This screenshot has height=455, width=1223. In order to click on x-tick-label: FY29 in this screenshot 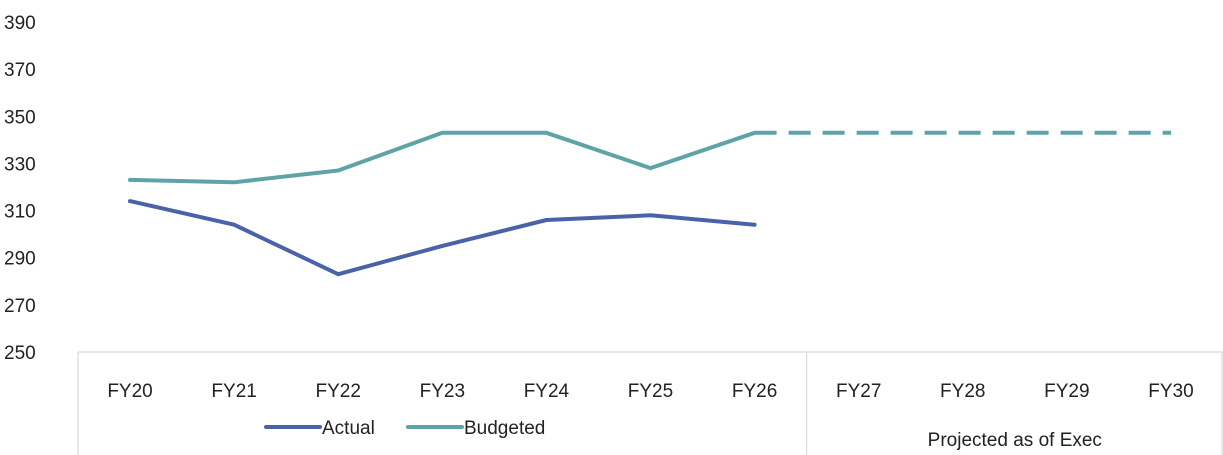, I will do `click(1066, 391)`.